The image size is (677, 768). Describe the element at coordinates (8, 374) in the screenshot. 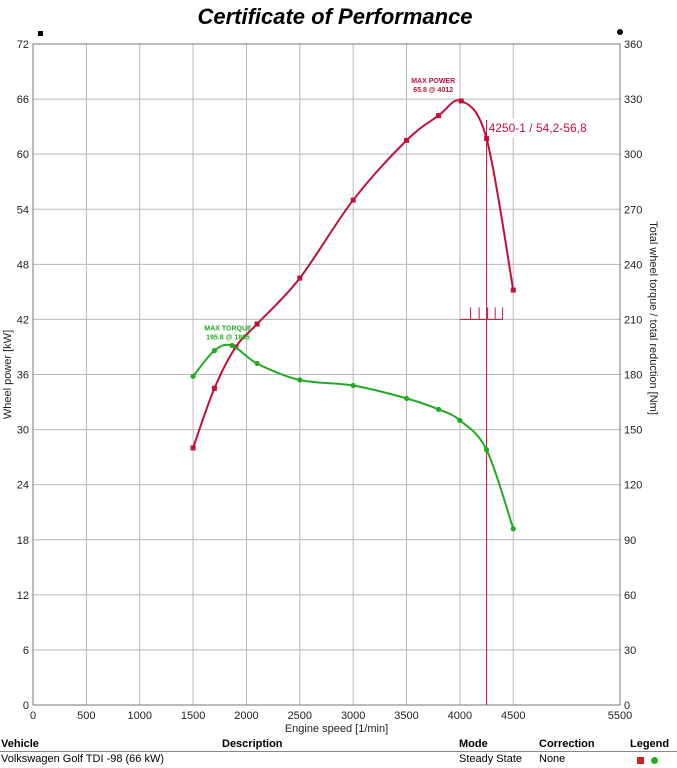

I see `y-left-axis-label: Wheel power [kW]` at that location.